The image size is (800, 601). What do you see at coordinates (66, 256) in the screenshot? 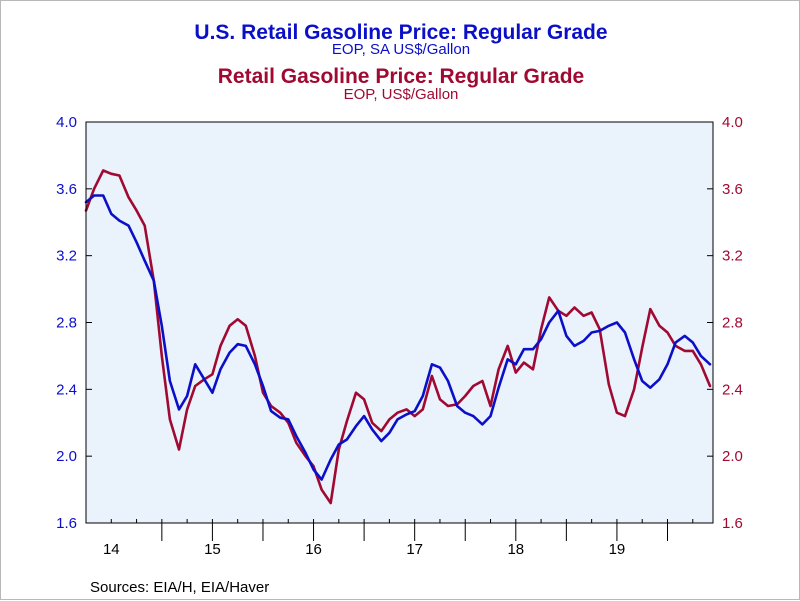
I see `y-tick-label-left: 3.2` at bounding box center [66, 256].